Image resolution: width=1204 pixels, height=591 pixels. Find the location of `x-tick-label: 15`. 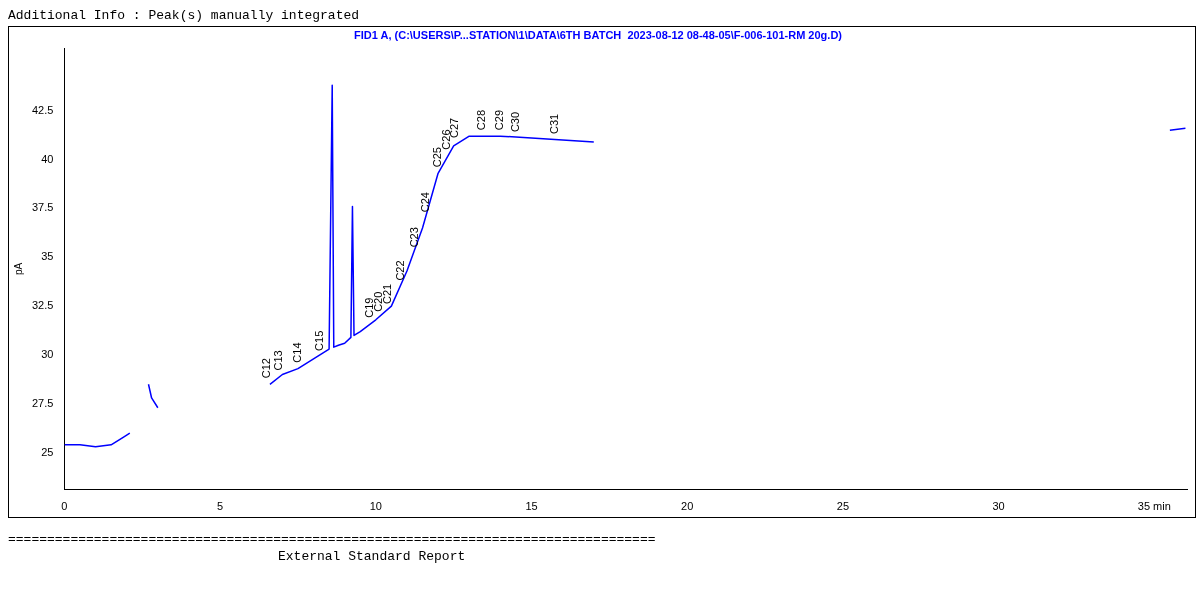

x-tick-label: 15 is located at coordinates (531, 506).